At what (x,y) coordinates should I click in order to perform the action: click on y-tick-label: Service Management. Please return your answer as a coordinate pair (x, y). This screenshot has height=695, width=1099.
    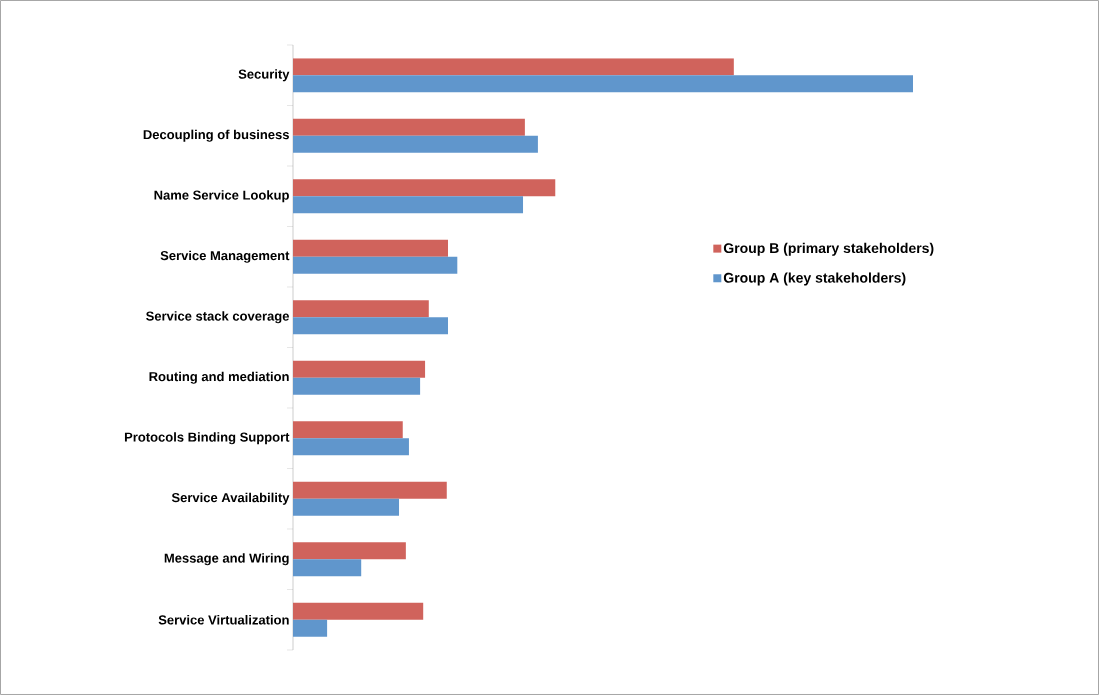
    Looking at the image, I should click on (225, 256).